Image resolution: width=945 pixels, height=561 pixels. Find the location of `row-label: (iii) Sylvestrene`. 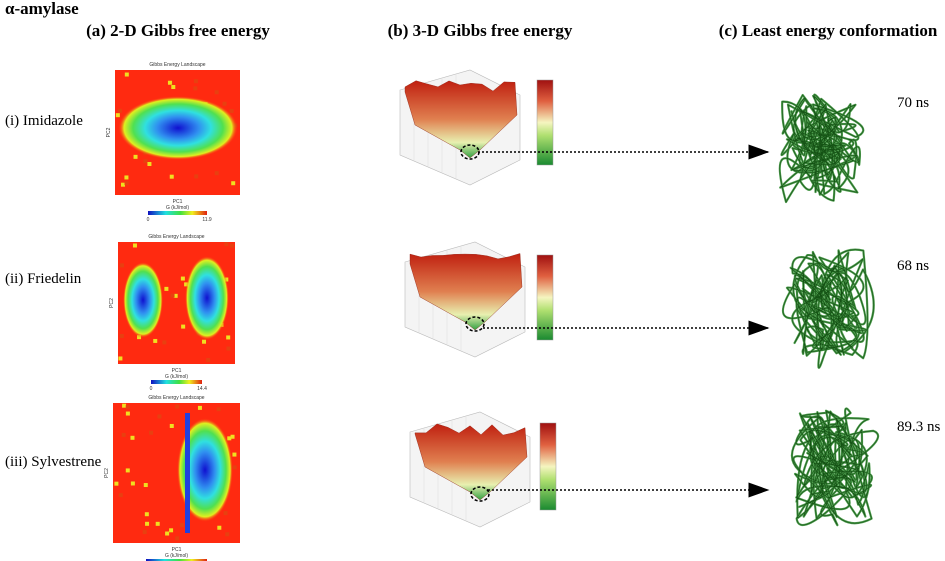

row-label: (iii) Sylvestrene is located at coordinates (53, 462).